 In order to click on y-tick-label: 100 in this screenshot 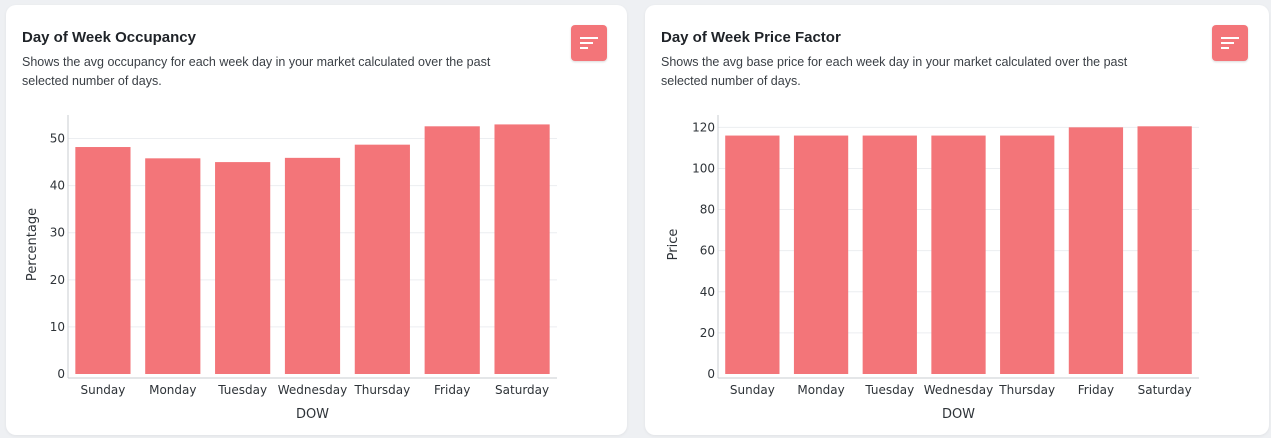, I will do `click(703, 168)`.